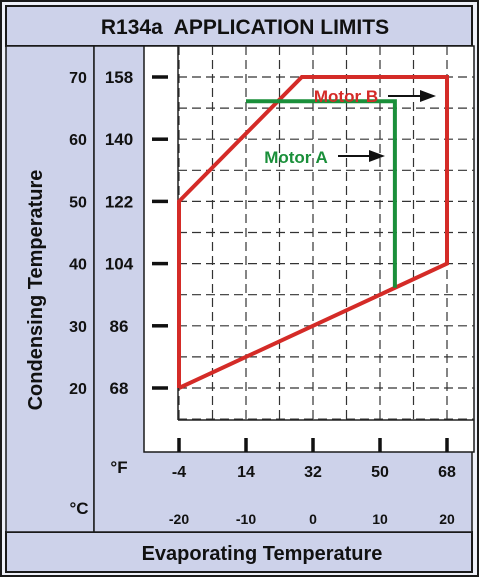  I want to click on y-tick-label-f: 158, so click(119, 77).